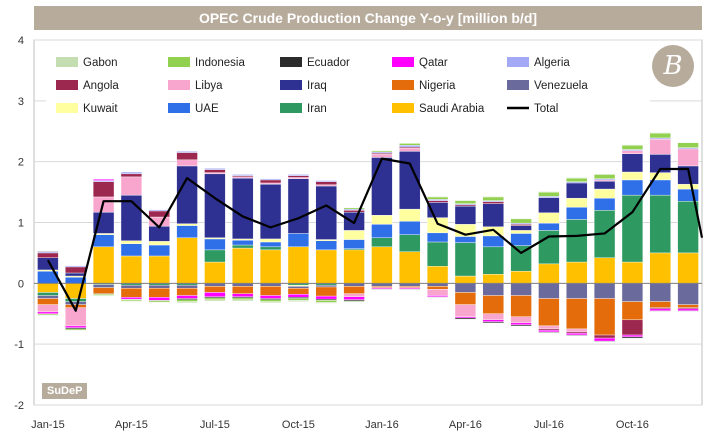 The width and height of the screenshot is (707, 436). What do you see at coordinates (21, 102) in the screenshot?
I see `y-tick-label: 3` at bounding box center [21, 102].